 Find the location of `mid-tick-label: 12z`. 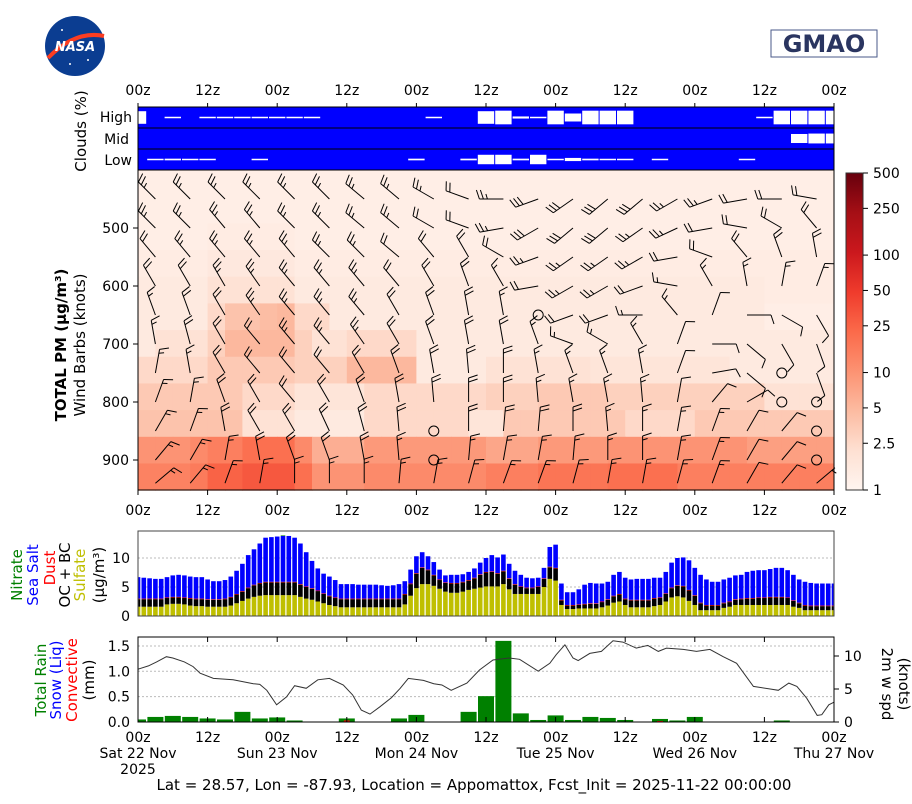

mid-tick-label: 12z is located at coordinates (764, 511).